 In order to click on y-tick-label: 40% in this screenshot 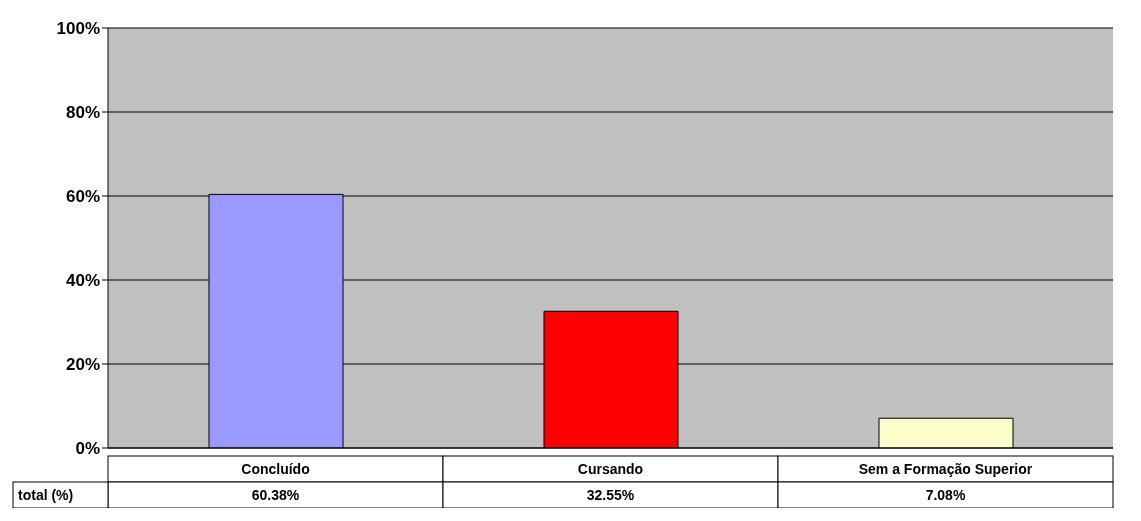, I will do `click(82, 281)`.